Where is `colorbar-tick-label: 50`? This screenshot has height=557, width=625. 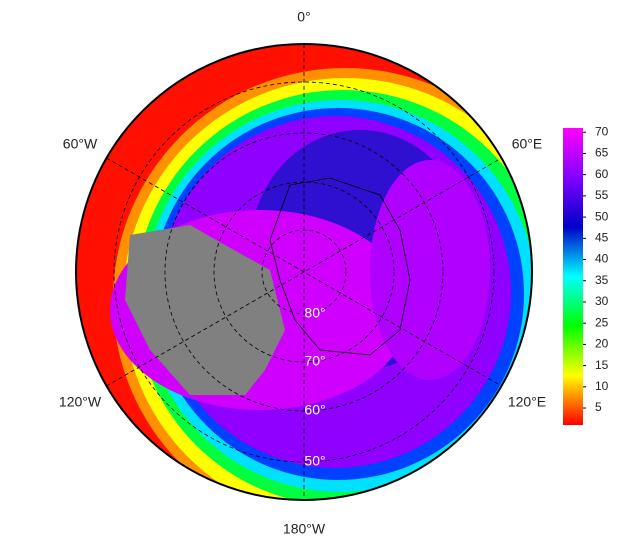 colorbar-tick-label: 50 is located at coordinates (602, 216).